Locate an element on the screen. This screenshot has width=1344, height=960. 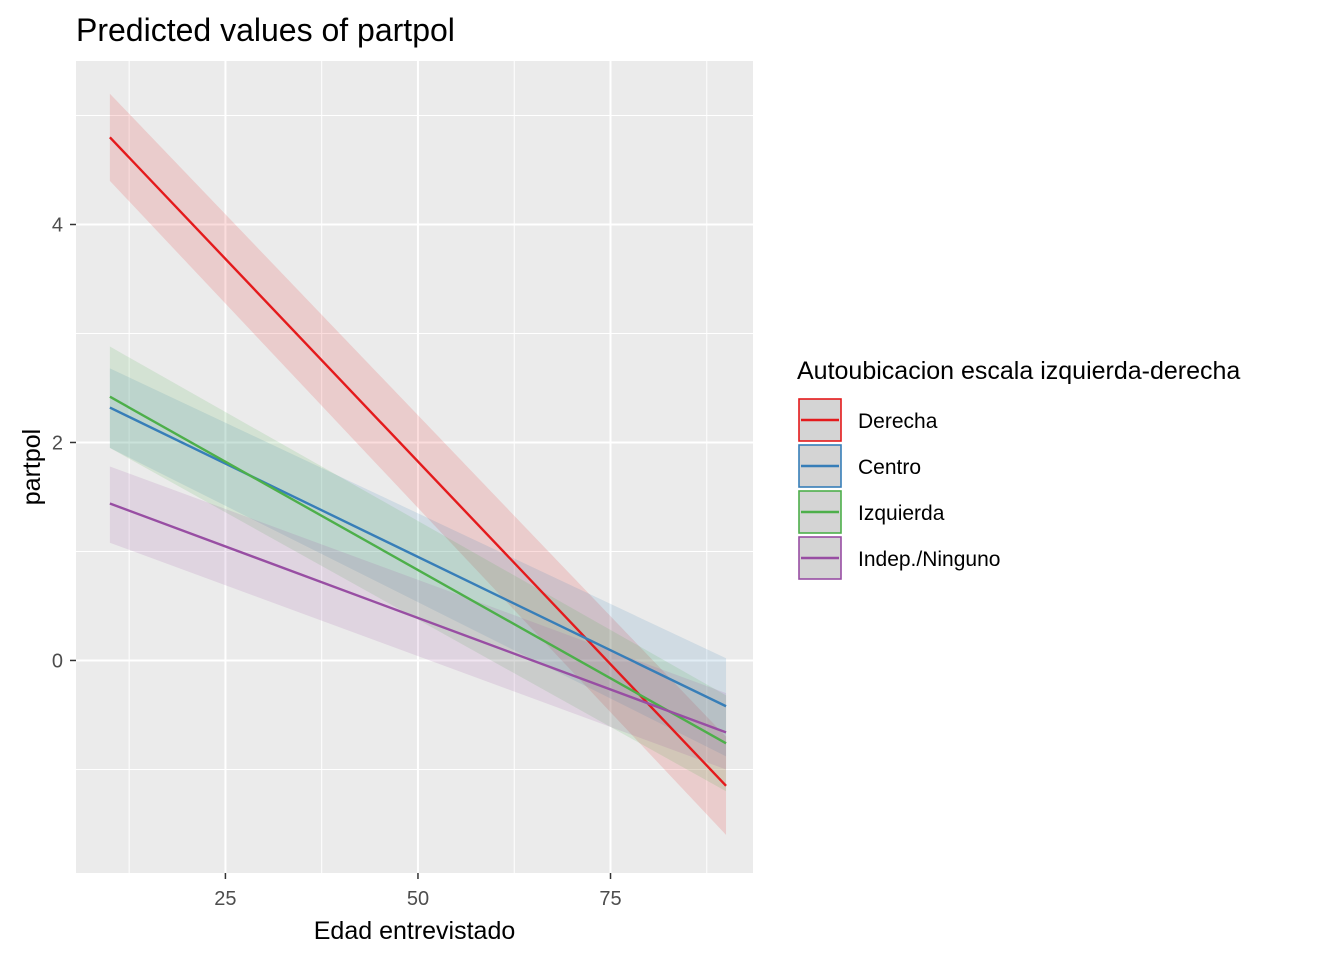
legend-item-centro: Centro is located at coordinates (859, 466).